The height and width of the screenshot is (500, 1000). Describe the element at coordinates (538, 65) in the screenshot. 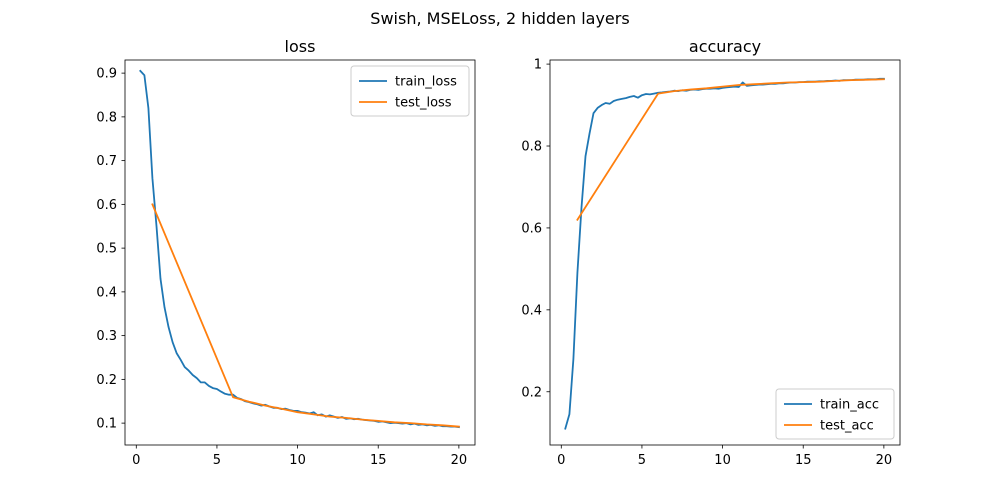

I see `y-tick-label: 1` at that location.